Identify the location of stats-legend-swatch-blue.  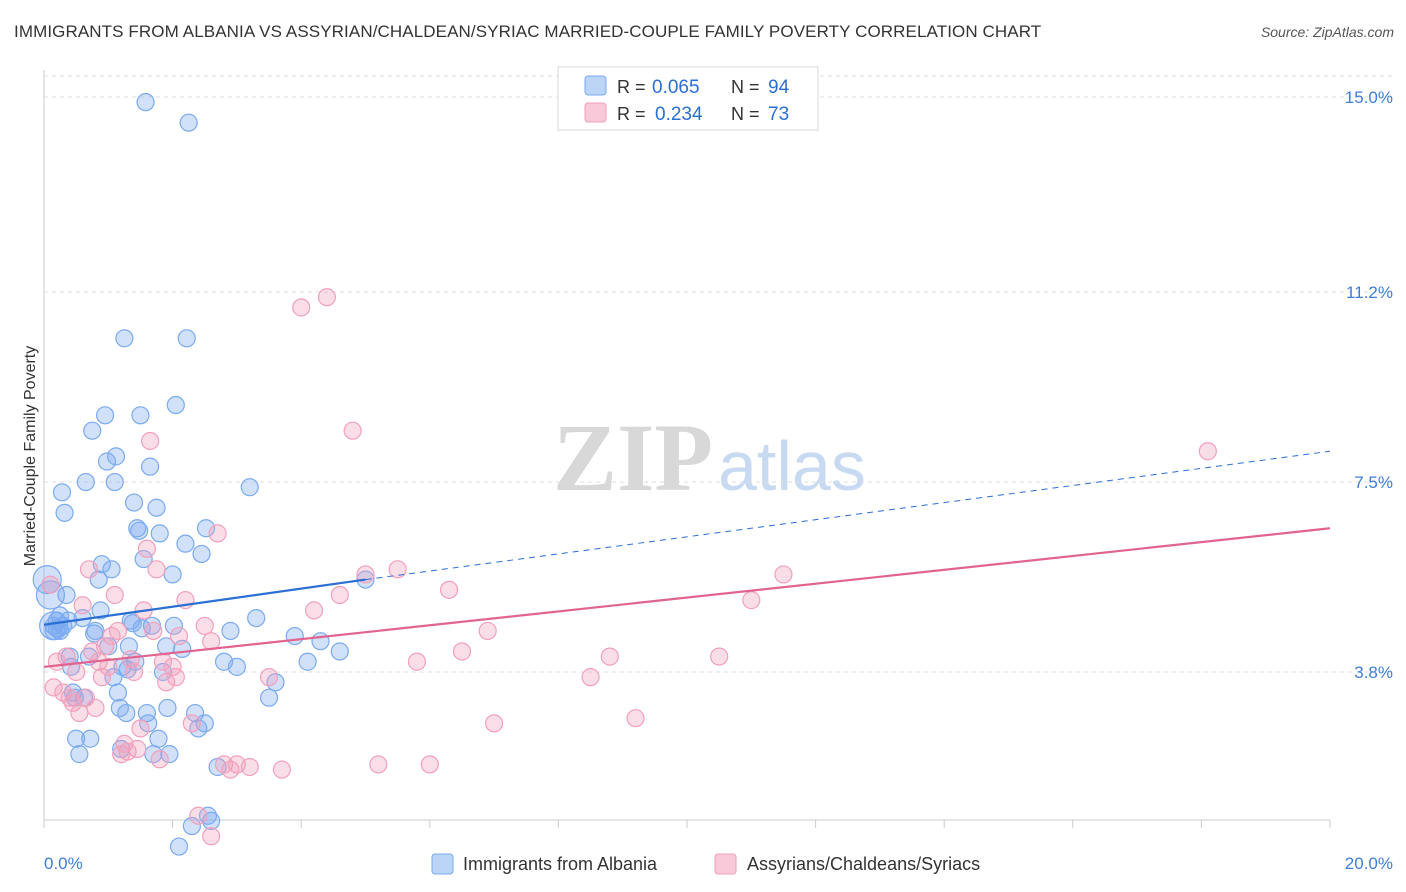
(595, 85).